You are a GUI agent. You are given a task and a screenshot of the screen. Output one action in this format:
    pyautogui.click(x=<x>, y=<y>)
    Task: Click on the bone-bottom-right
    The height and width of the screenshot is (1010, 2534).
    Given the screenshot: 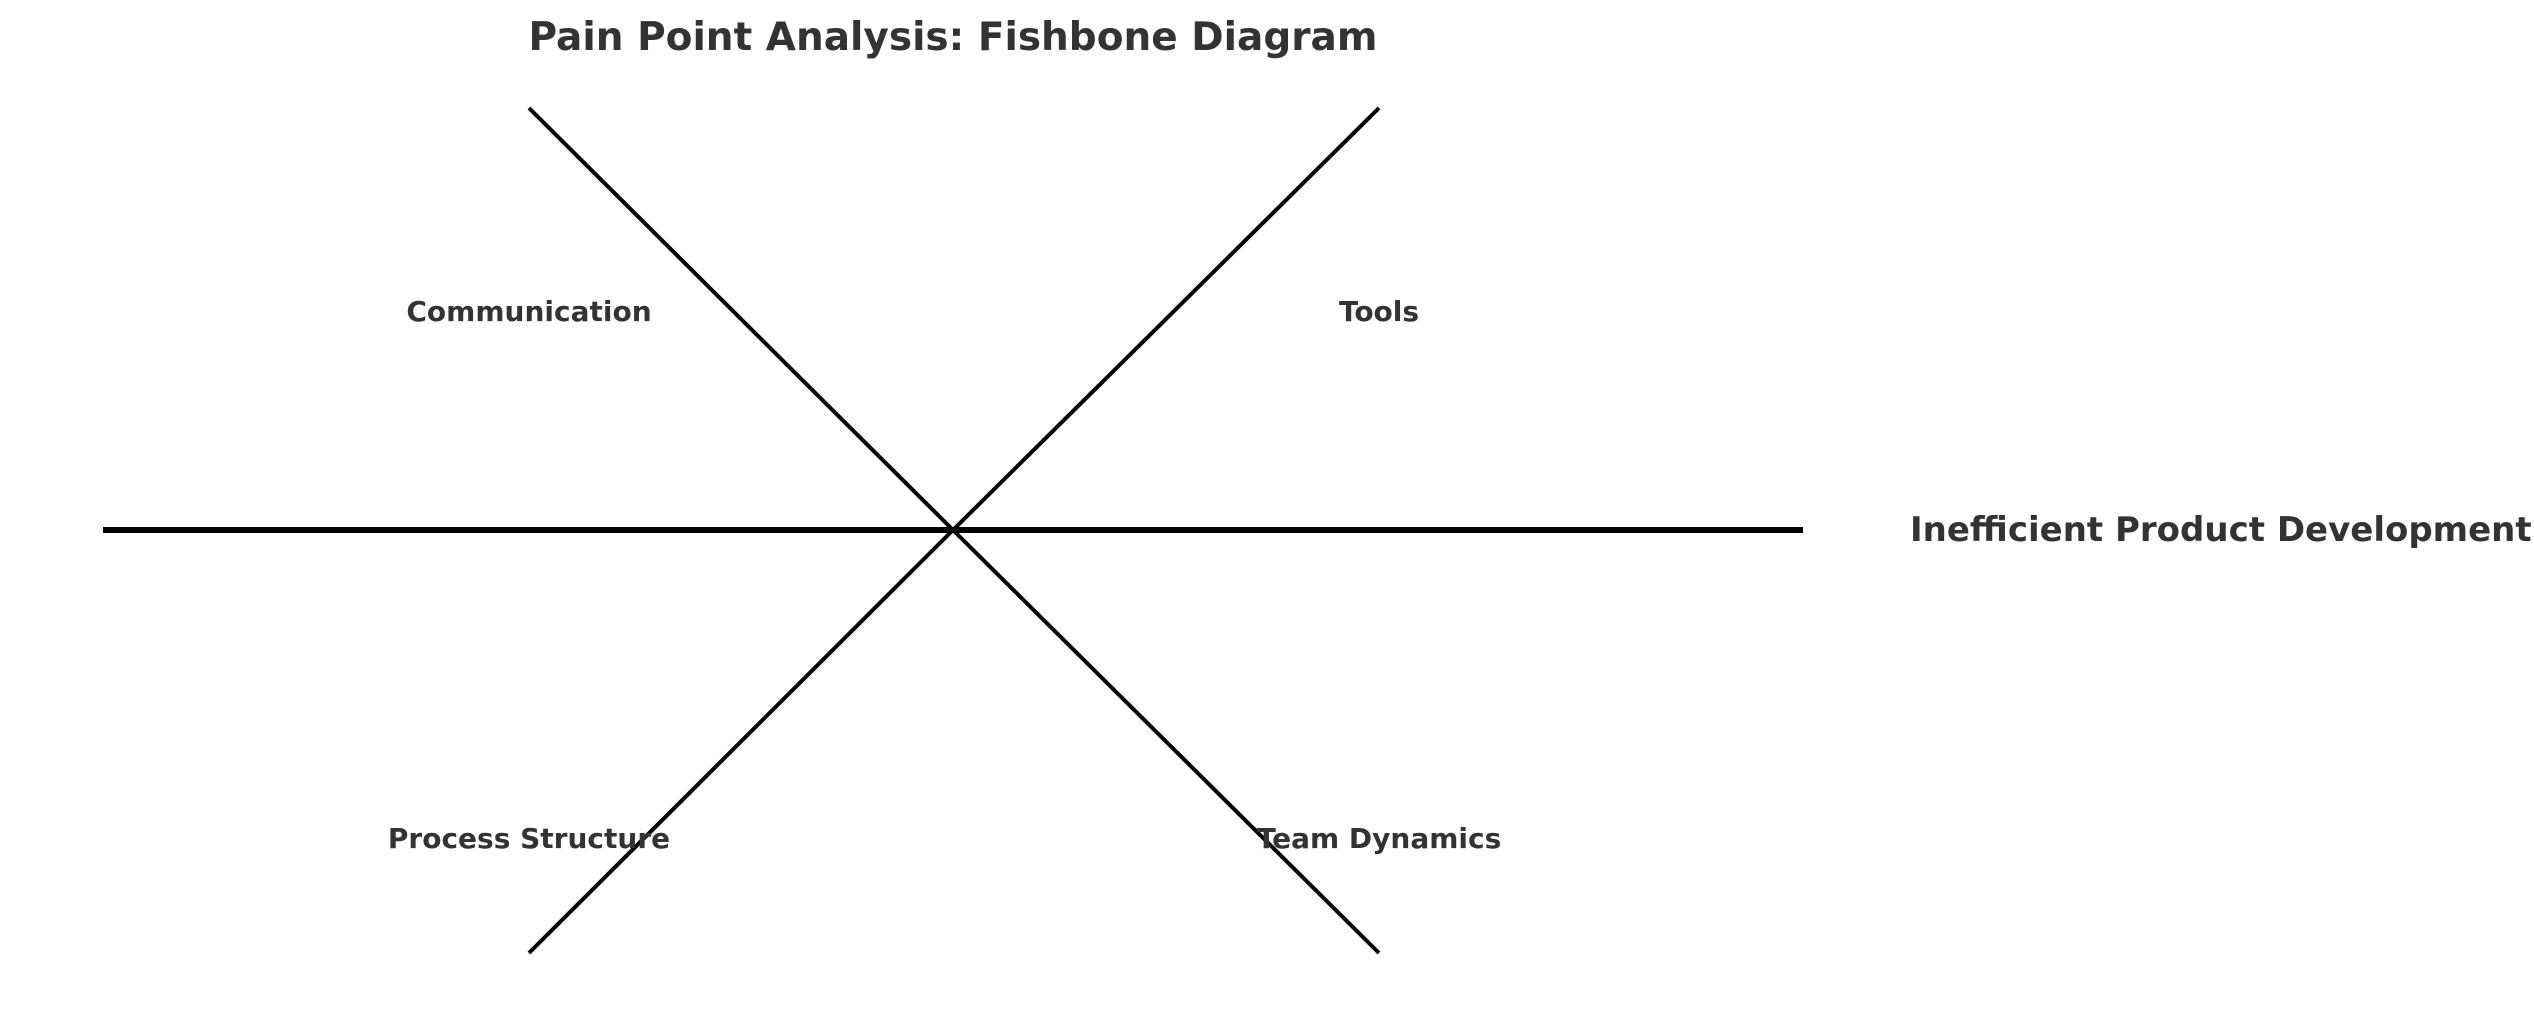 What is the action you would take?
    pyautogui.click(x=1166, y=741)
    